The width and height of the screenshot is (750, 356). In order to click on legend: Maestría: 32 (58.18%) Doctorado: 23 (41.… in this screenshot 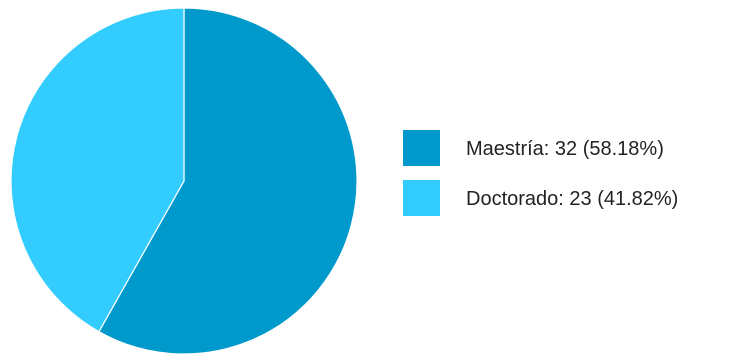, I will do `click(540, 173)`.